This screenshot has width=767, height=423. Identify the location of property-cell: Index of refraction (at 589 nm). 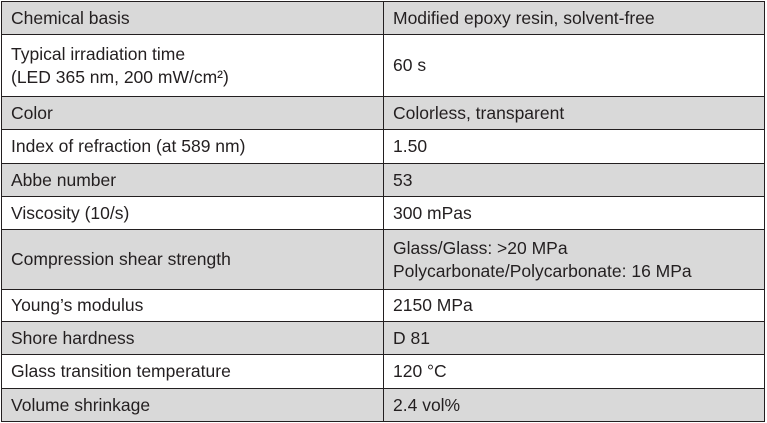
(192, 146).